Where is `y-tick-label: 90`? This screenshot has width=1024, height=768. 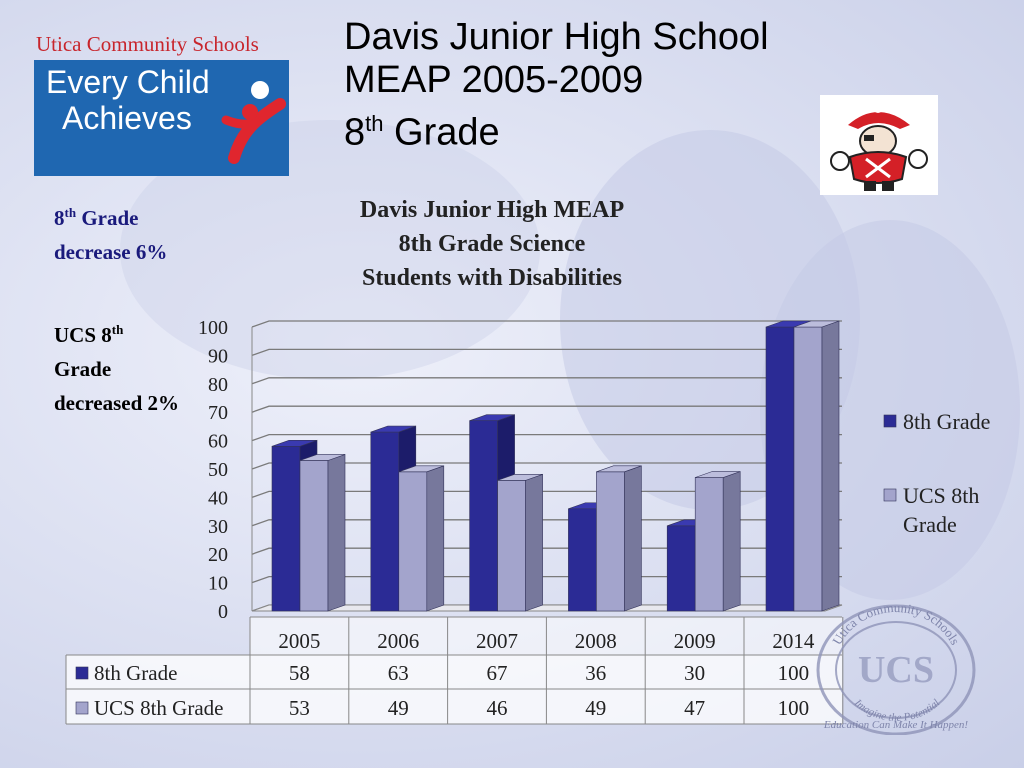 y-tick-label: 90 is located at coordinates (218, 356).